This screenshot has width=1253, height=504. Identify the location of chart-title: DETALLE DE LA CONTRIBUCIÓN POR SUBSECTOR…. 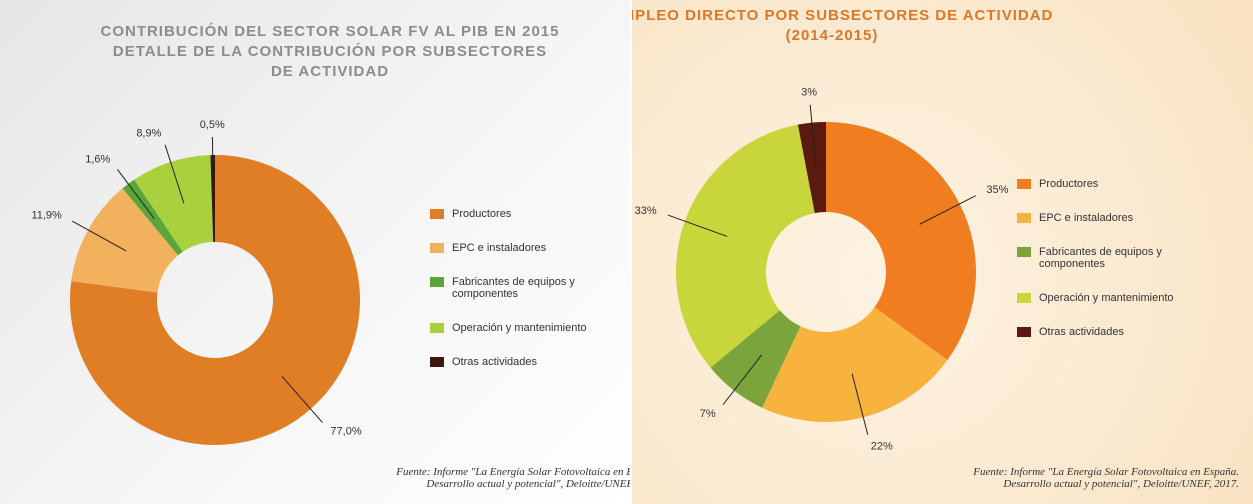
(330, 51).